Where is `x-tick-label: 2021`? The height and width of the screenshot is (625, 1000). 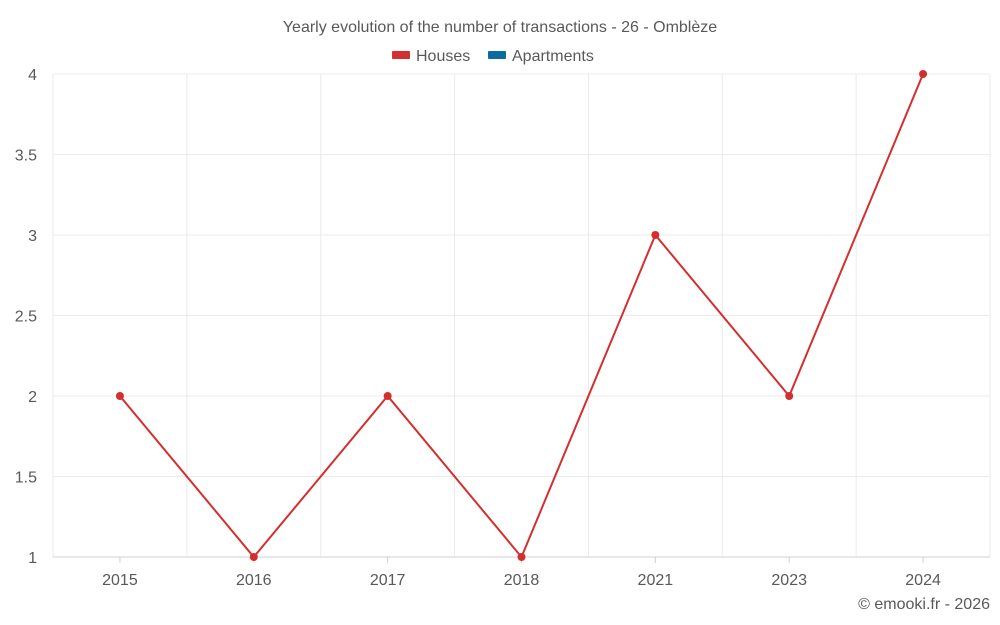
x-tick-label: 2021 is located at coordinates (656, 580).